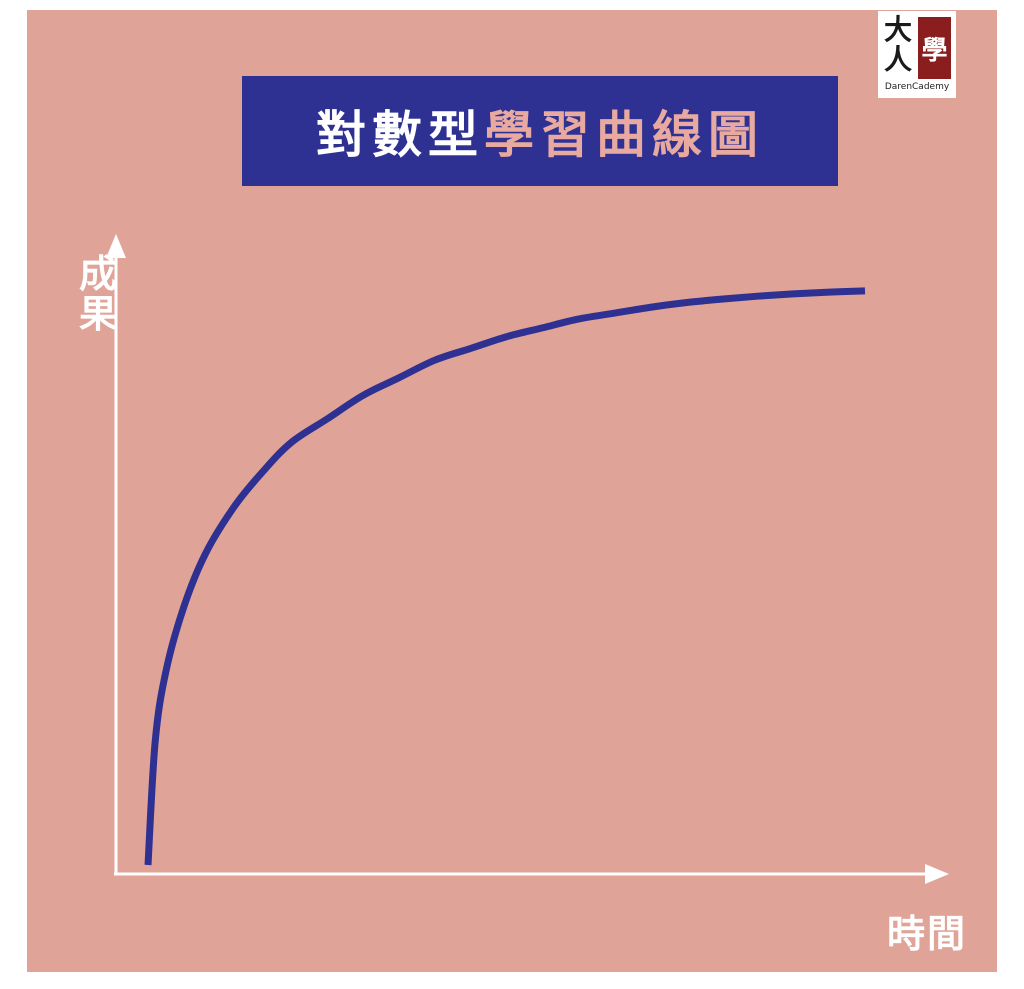 The height and width of the screenshot is (989, 1024). What do you see at coordinates (917, 54) in the screenshot?
I see `brand-logo: 大人 學 DarenCademy` at bounding box center [917, 54].